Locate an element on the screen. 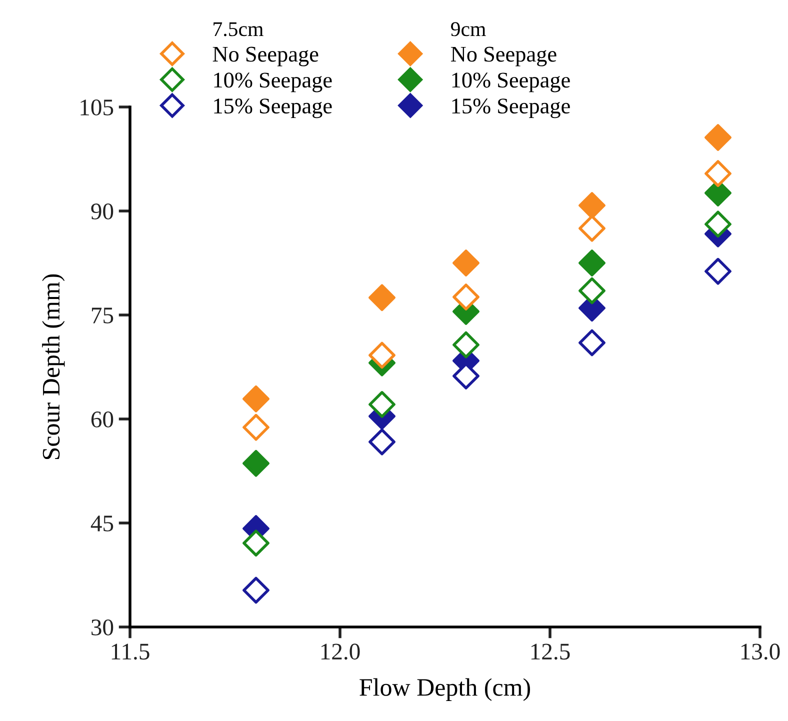 Image resolution: width=788 pixels, height=721 pixels. x-tick-label: 12.5 is located at coordinates (550, 652).